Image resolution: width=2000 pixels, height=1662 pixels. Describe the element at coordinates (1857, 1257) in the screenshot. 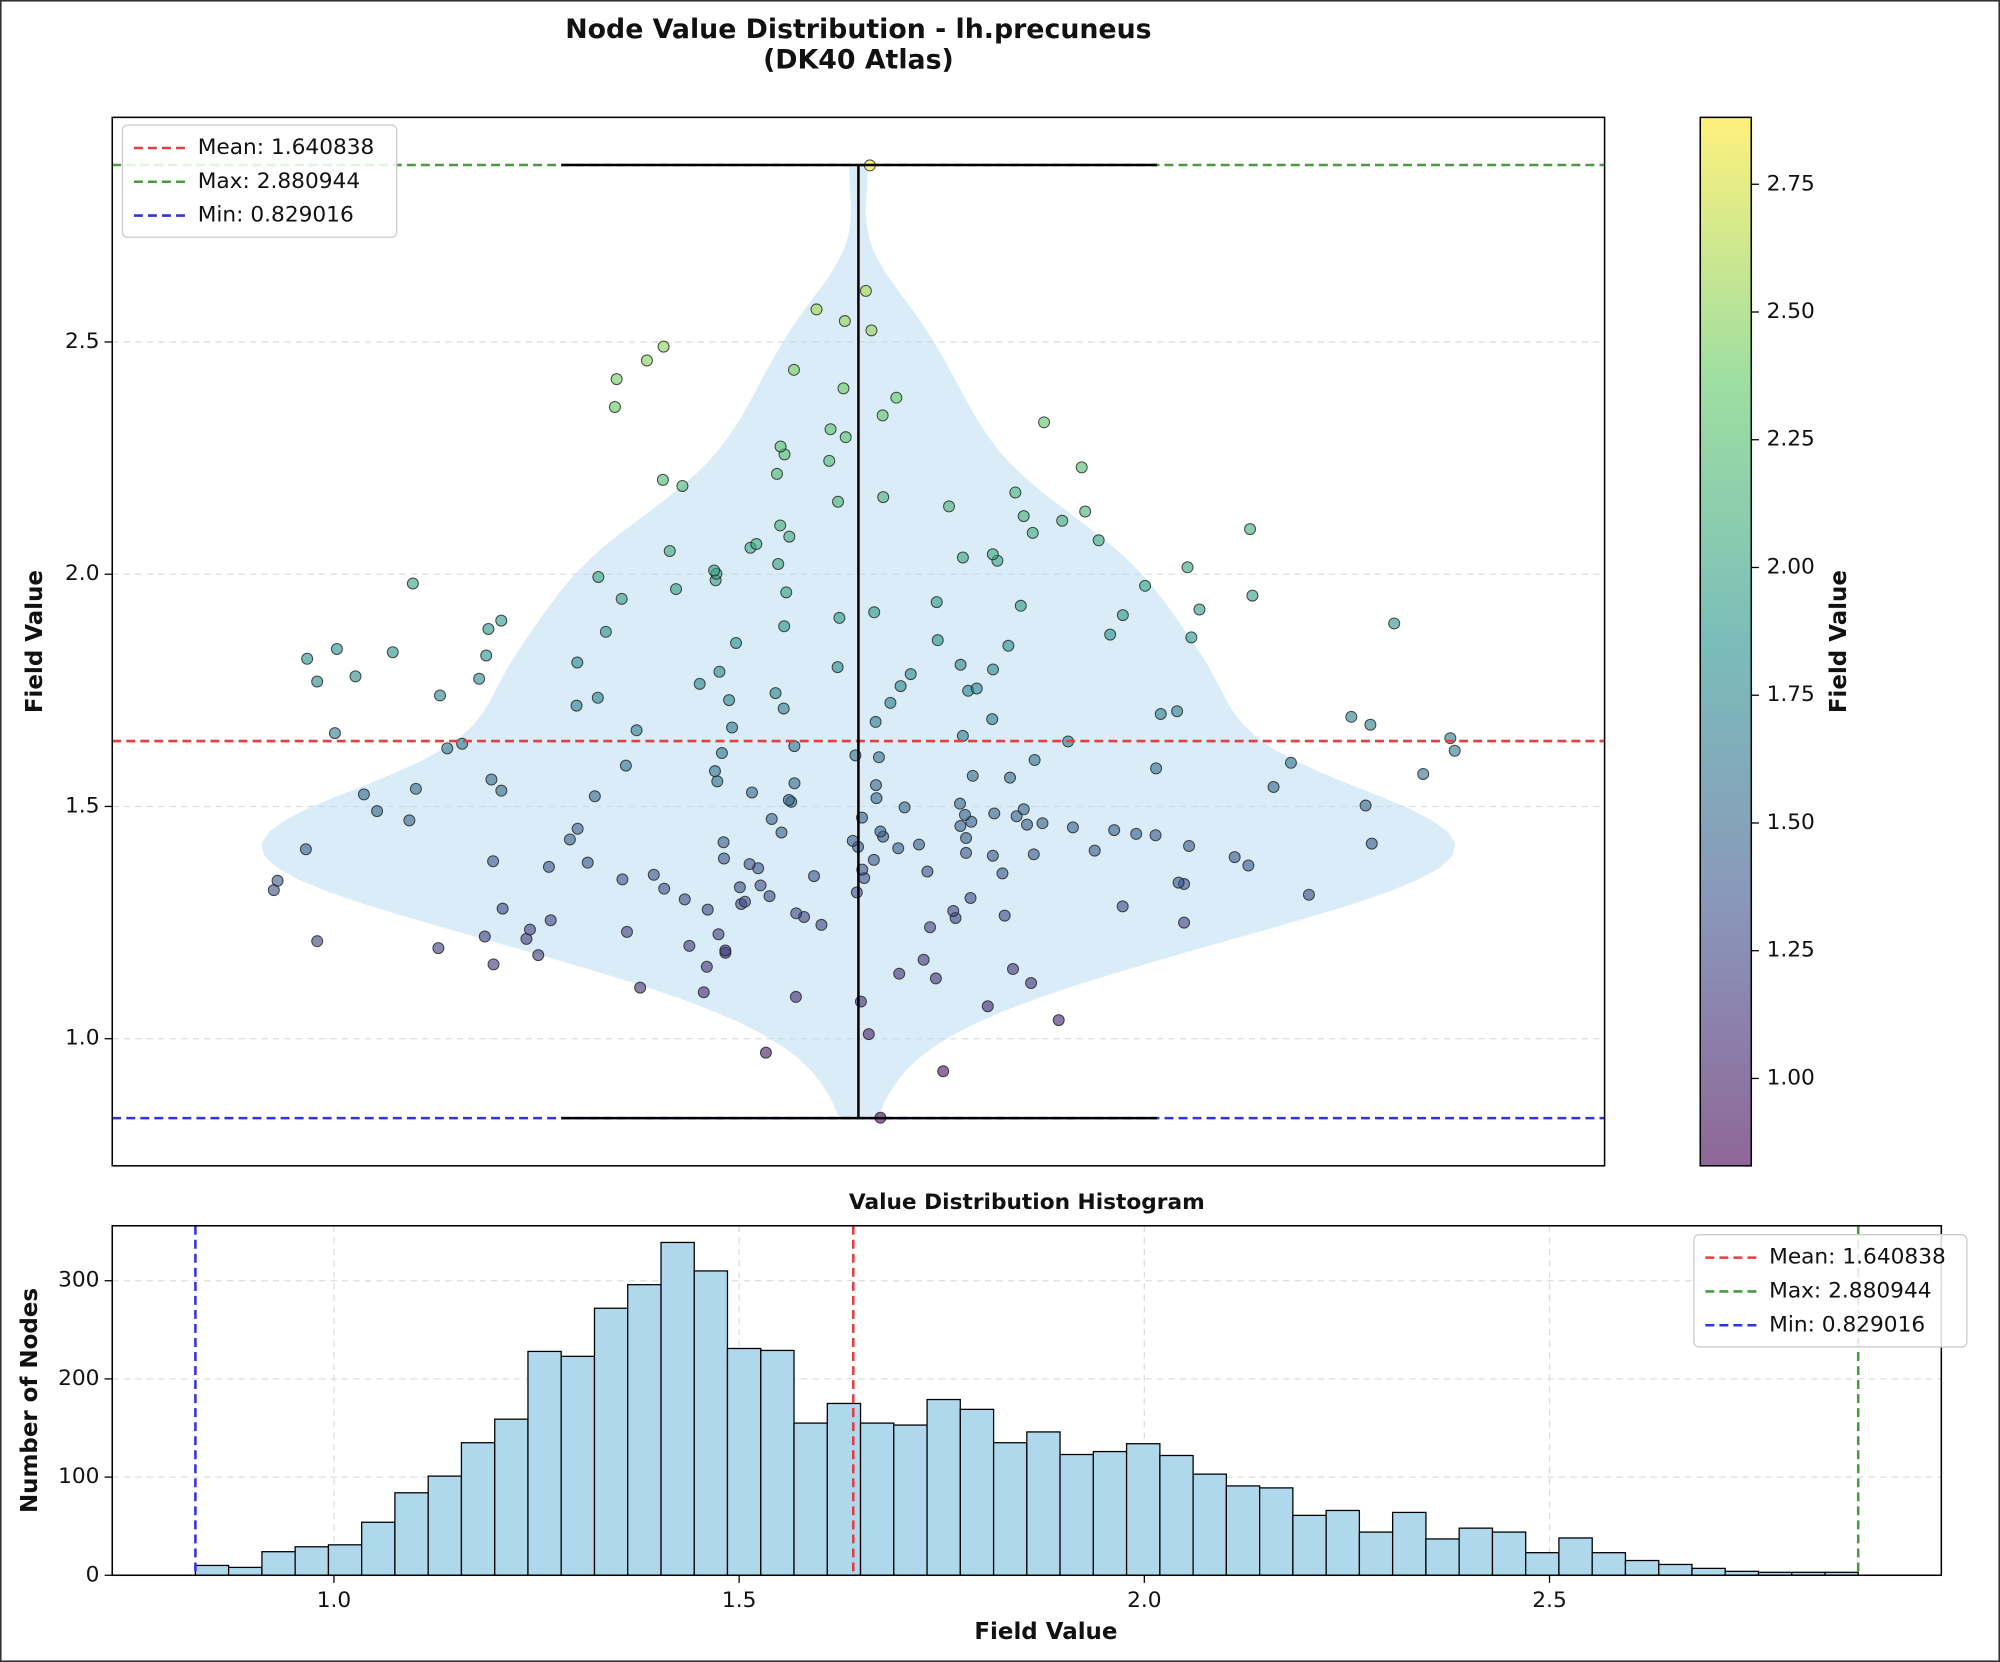

I see `legend-label: Mean: 1.640838` at that location.